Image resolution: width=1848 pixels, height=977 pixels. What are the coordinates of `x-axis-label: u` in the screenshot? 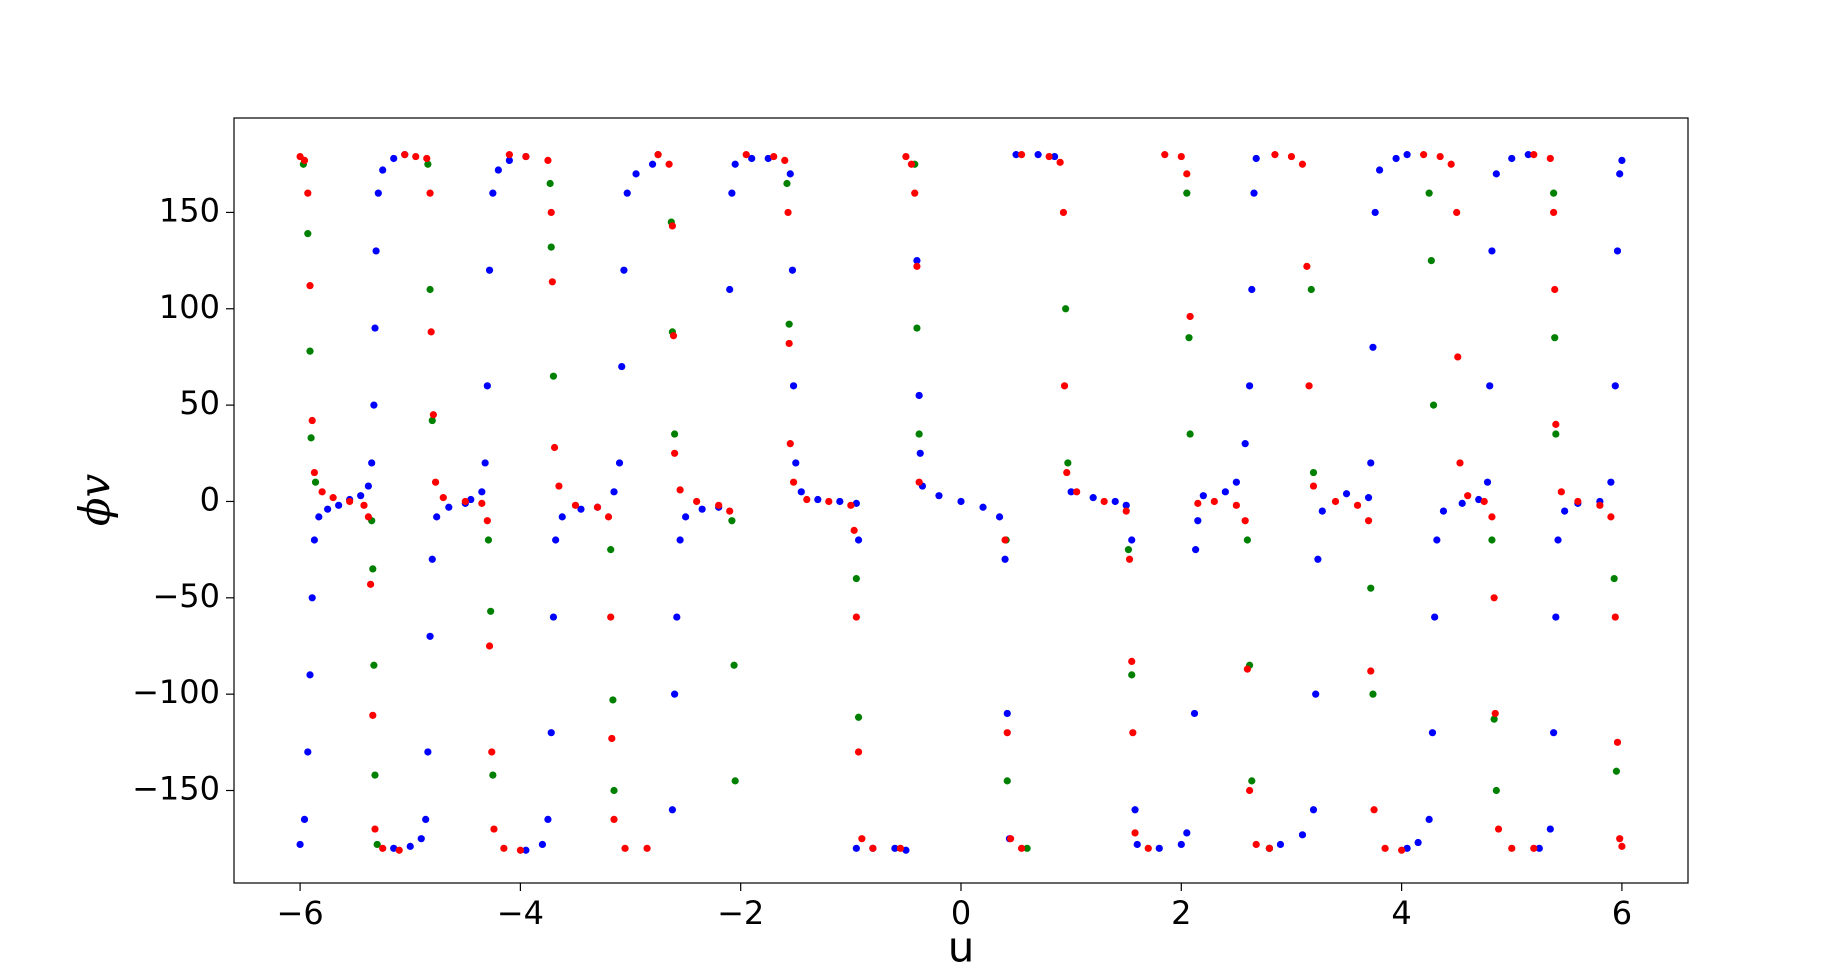 It's located at (961, 947).